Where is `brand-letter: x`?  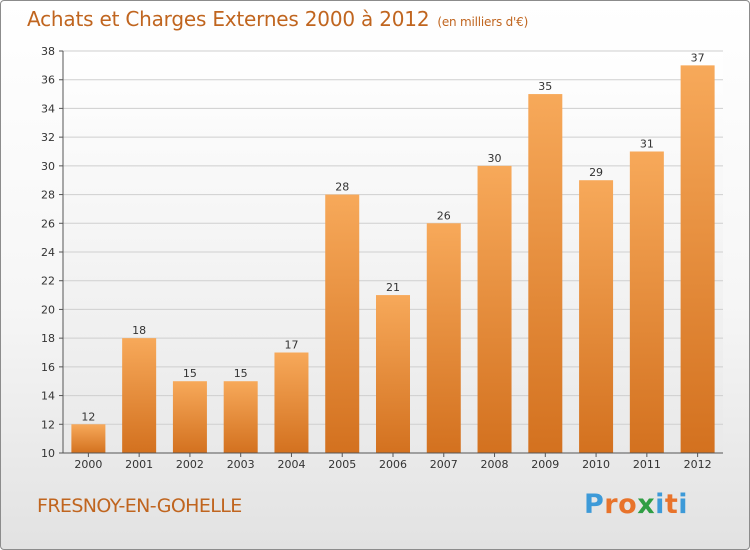 brand-letter: x is located at coordinates (646, 504).